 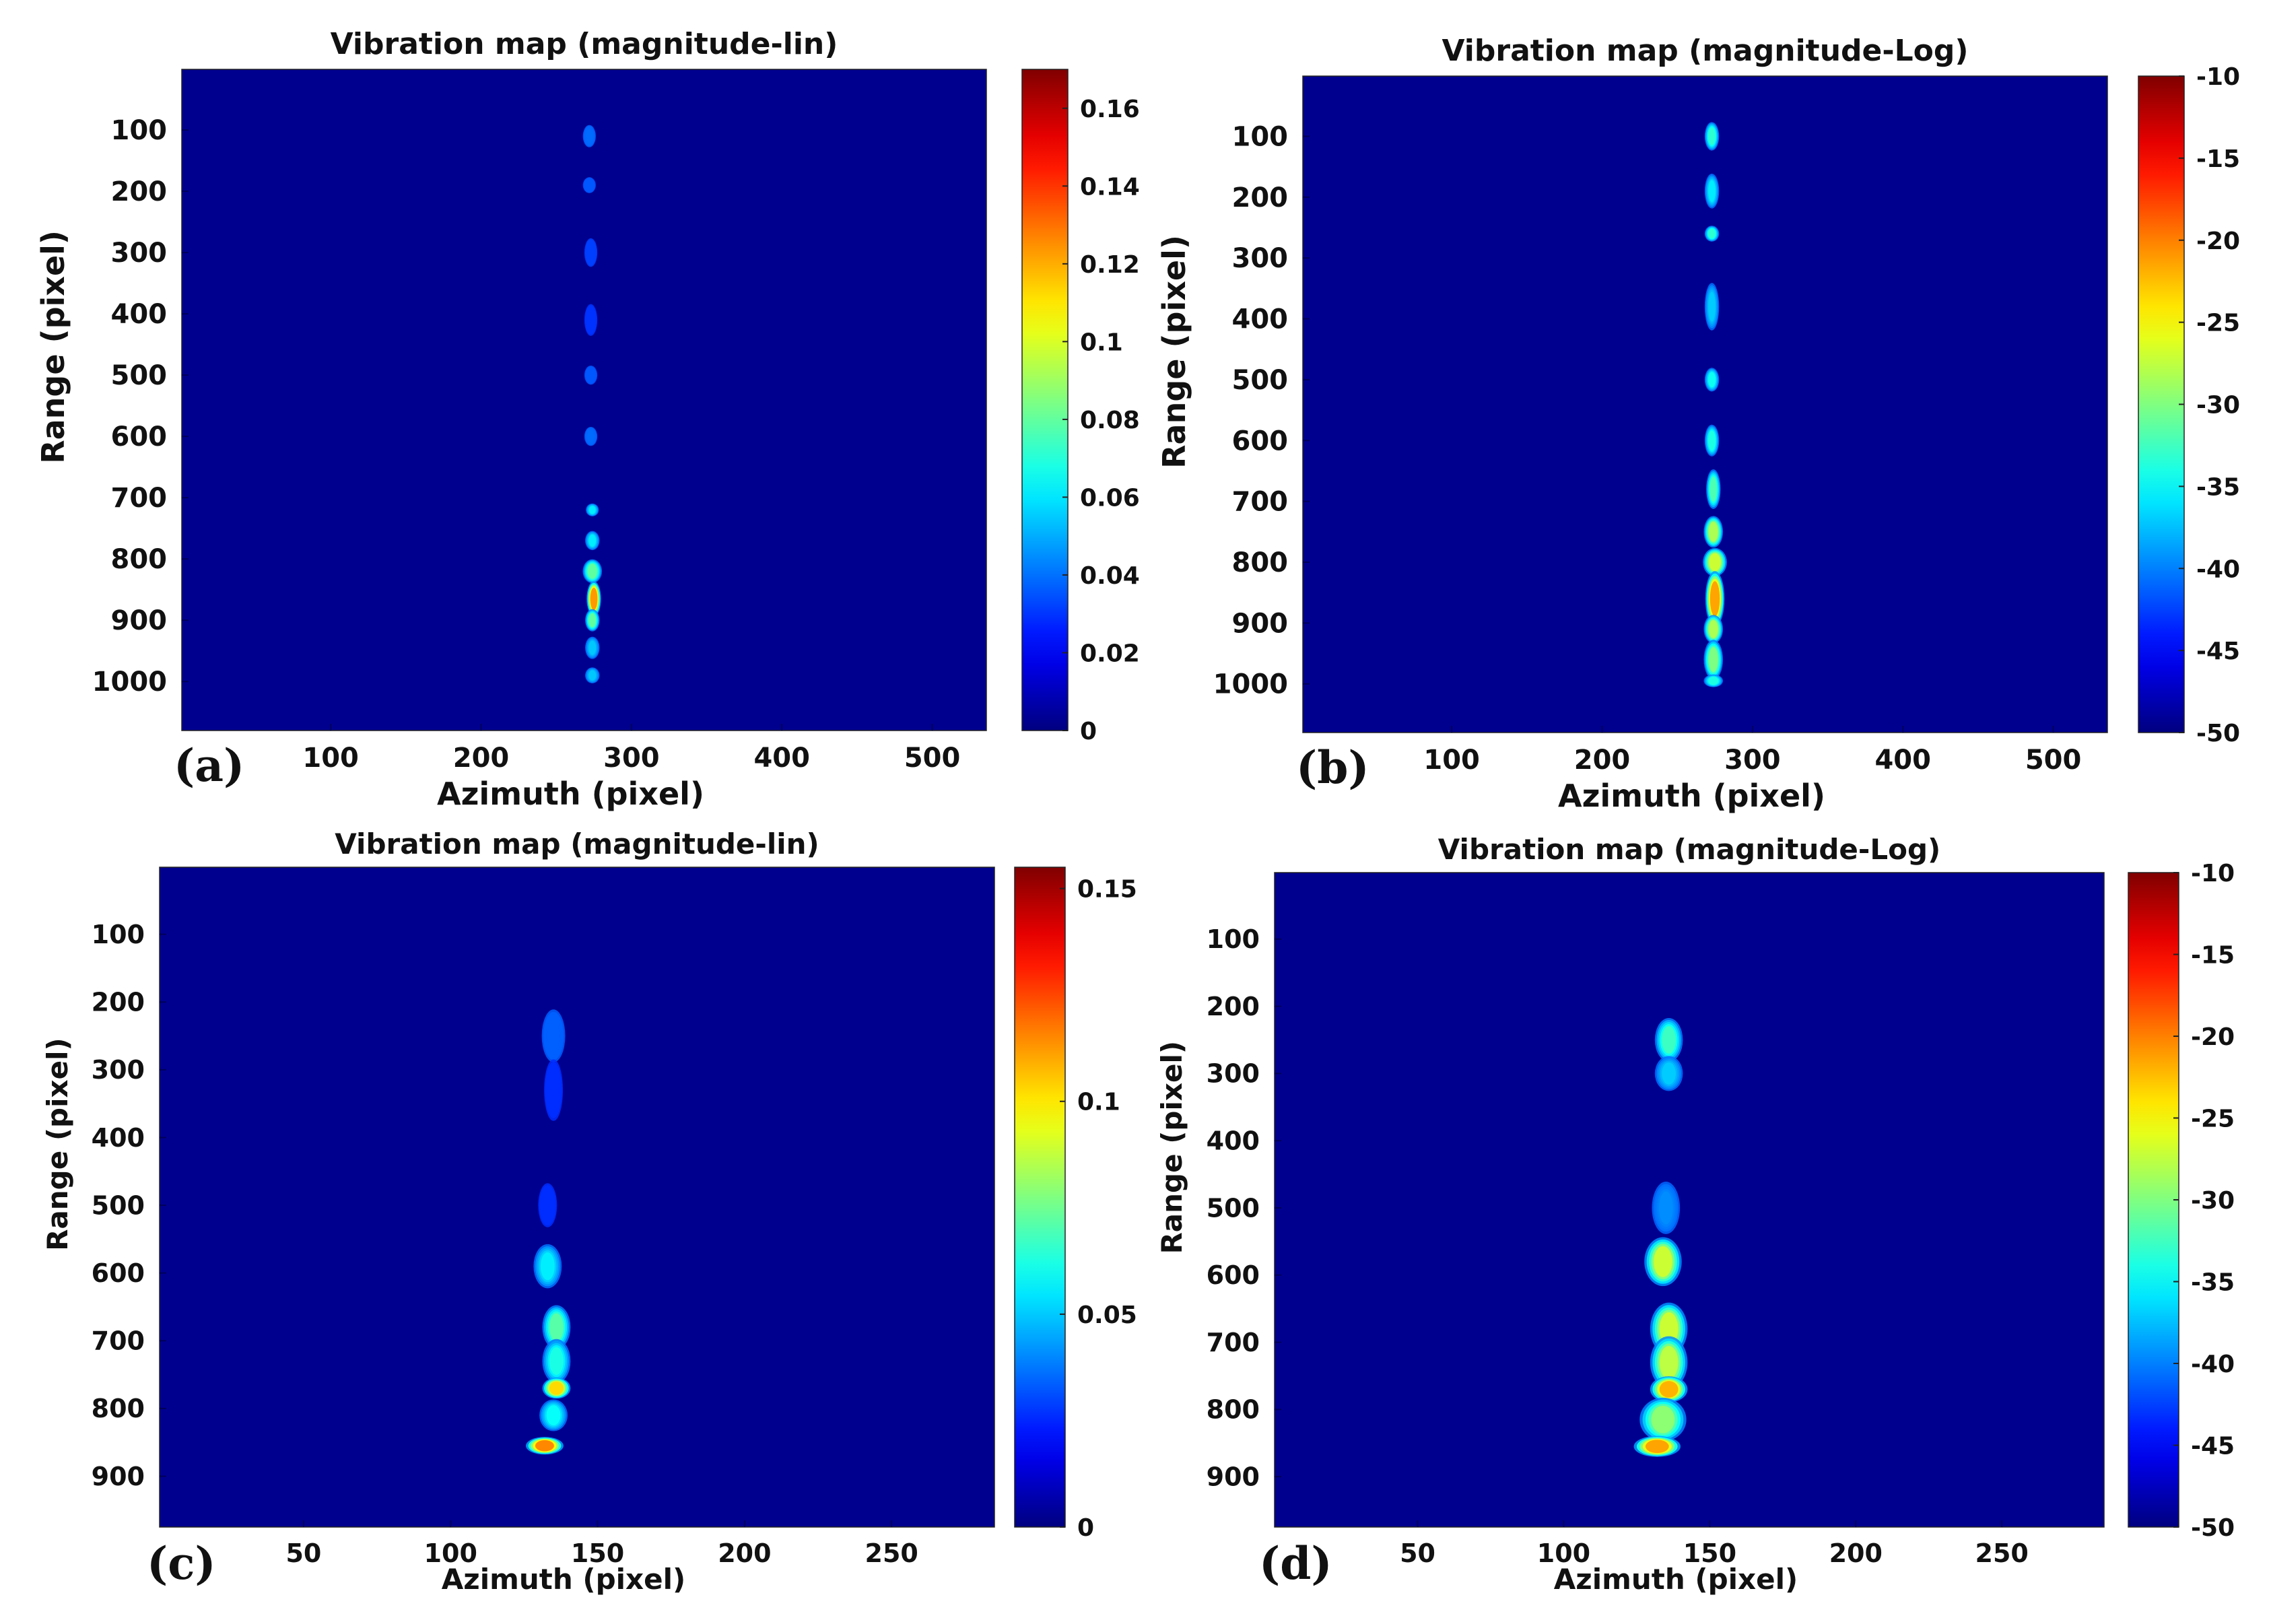 What do you see at coordinates (892, 1553) in the screenshot?
I see `x-tick-label: 250` at bounding box center [892, 1553].